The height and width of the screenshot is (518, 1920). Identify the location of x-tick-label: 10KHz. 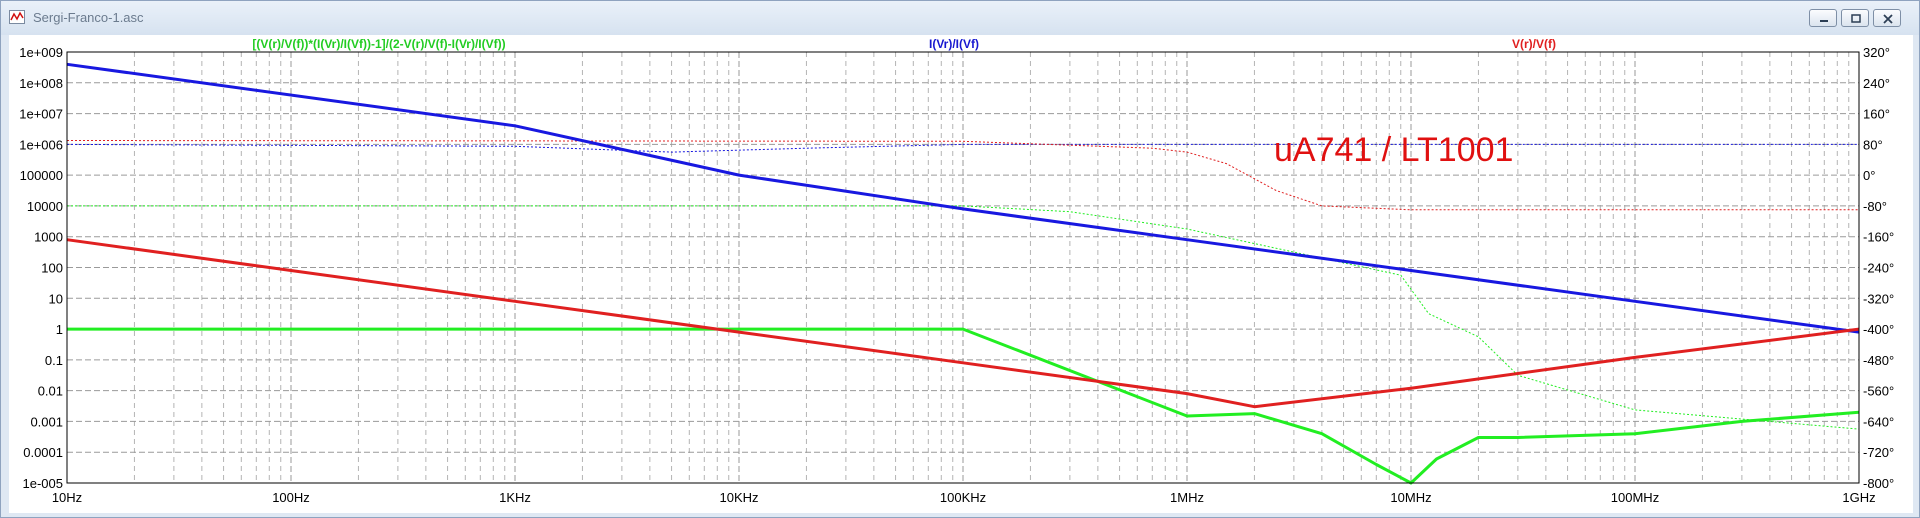
(738, 497).